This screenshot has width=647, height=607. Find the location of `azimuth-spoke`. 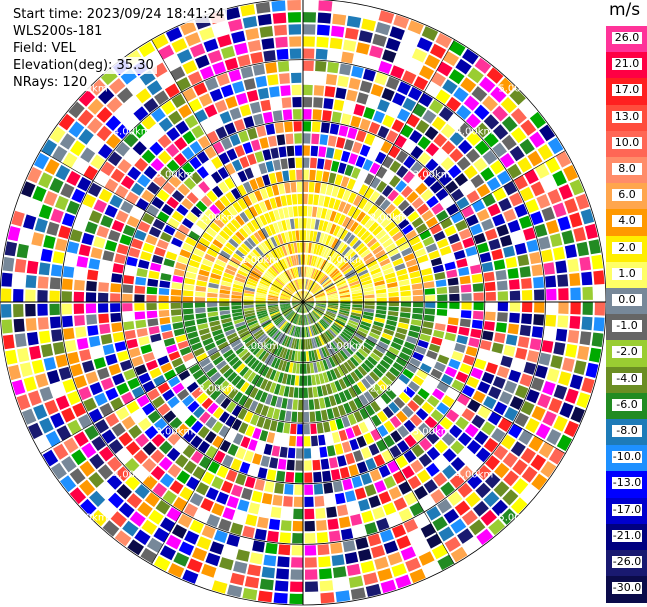

azimuth-spoke is located at coordinates (172, 226).